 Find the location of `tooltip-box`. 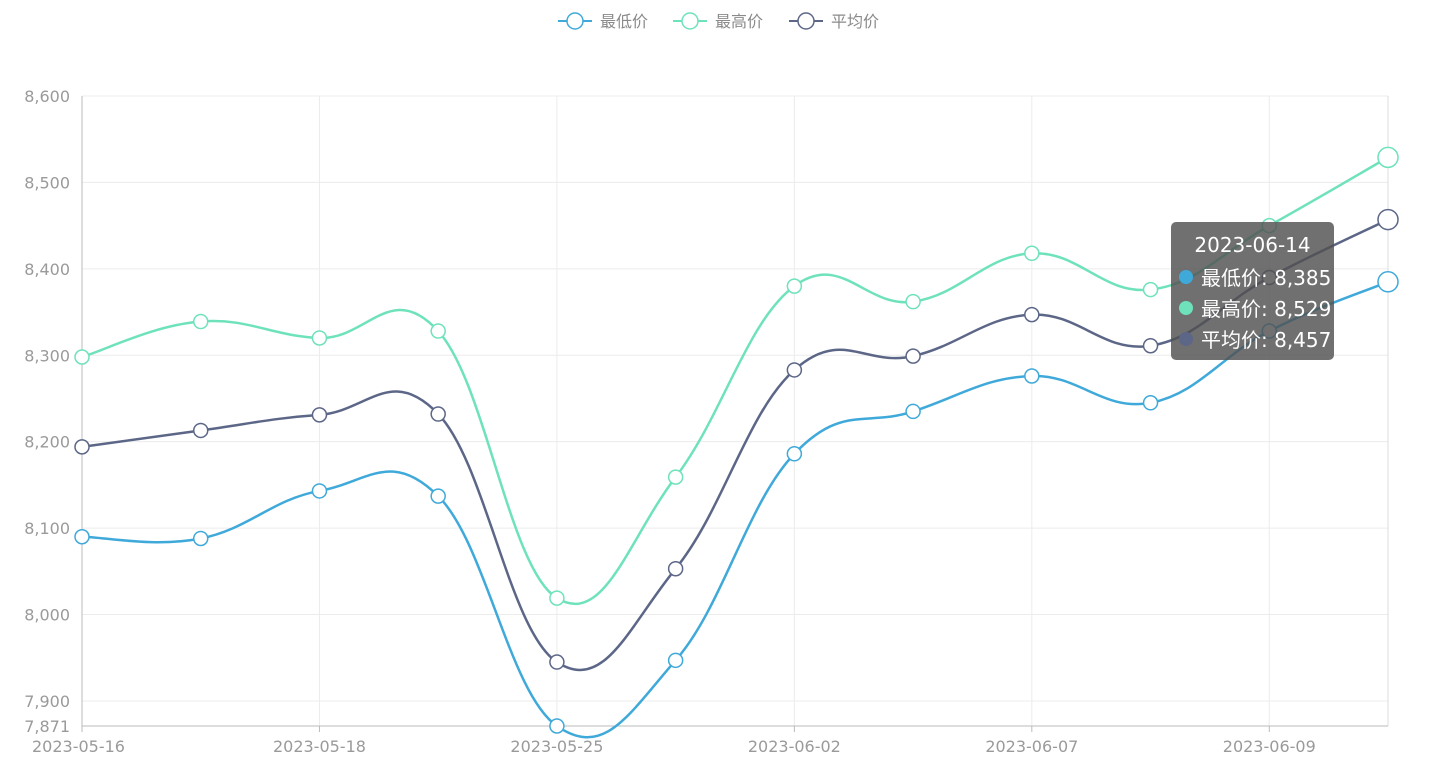

tooltip-box is located at coordinates (1252, 291).